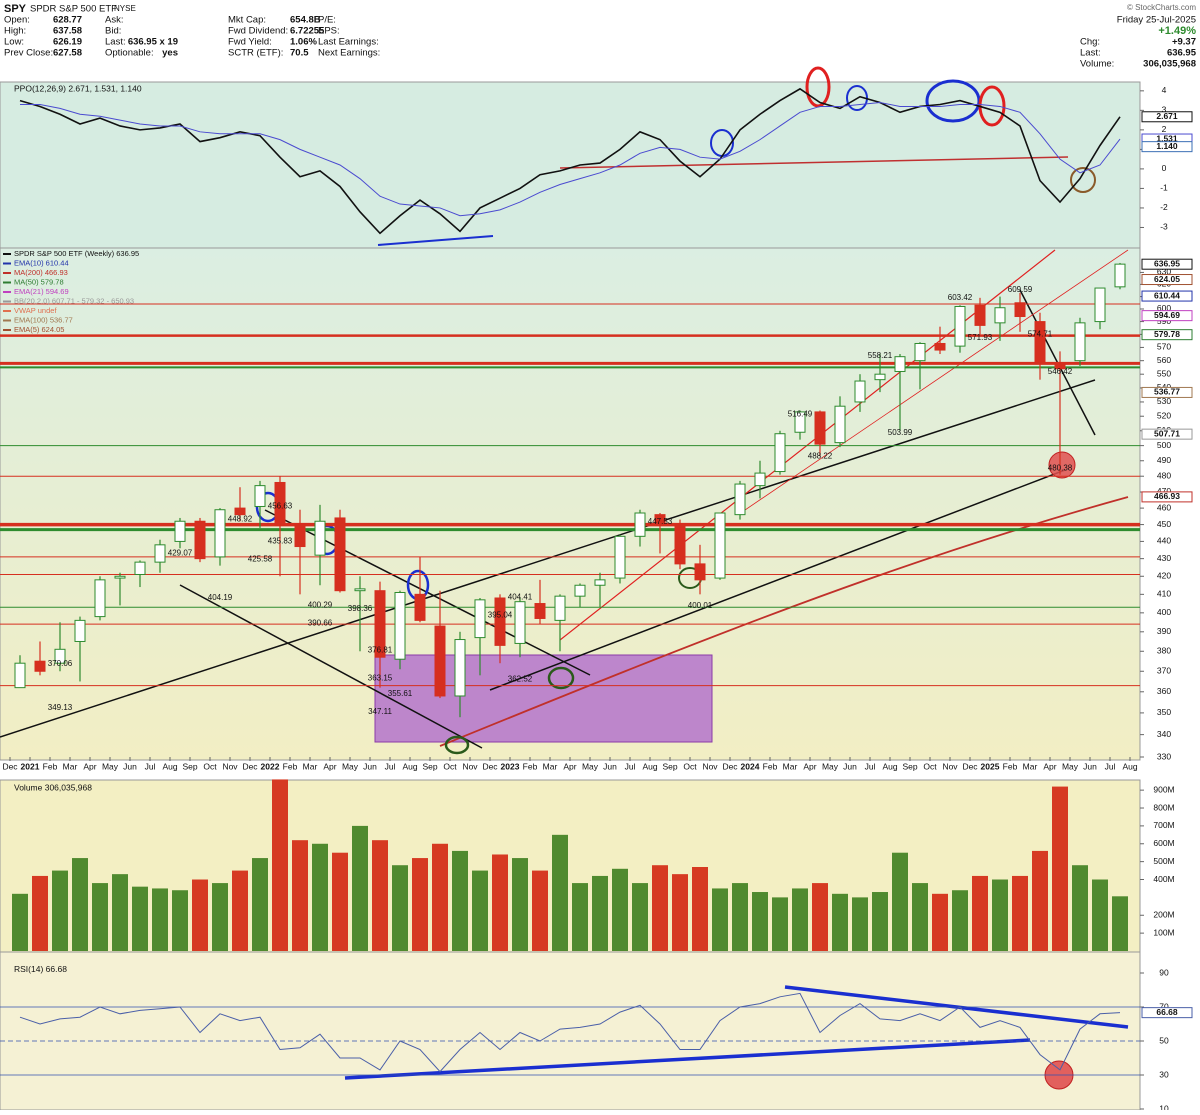 Image resolution: width=1200 pixels, height=1115 pixels. What do you see at coordinates (450, 766) in the screenshot?
I see `x-tick-label: Oct` at bounding box center [450, 766].